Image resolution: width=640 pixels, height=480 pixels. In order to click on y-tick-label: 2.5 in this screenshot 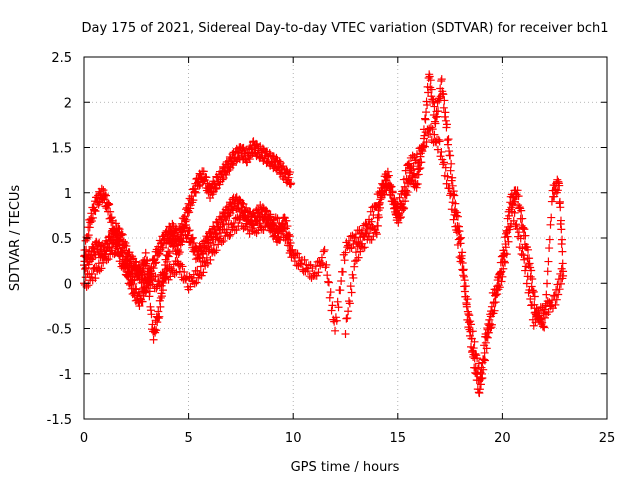, I will do `click(61, 58)`.